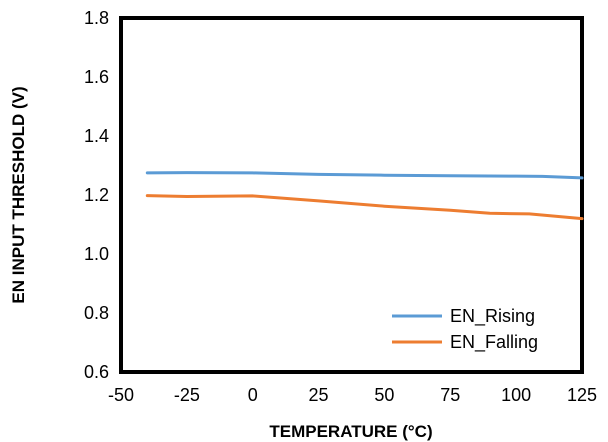 The width and height of the screenshot is (608, 442). What do you see at coordinates (96, 77) in the screenshot?
I see `y-tick-label: 1.6` at bounding box center [96, 77].